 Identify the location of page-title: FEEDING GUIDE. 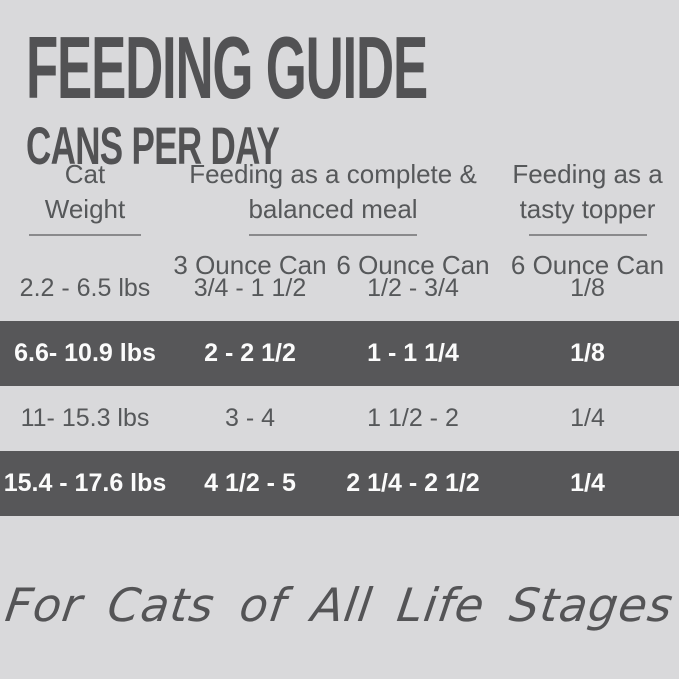
(227, 67).